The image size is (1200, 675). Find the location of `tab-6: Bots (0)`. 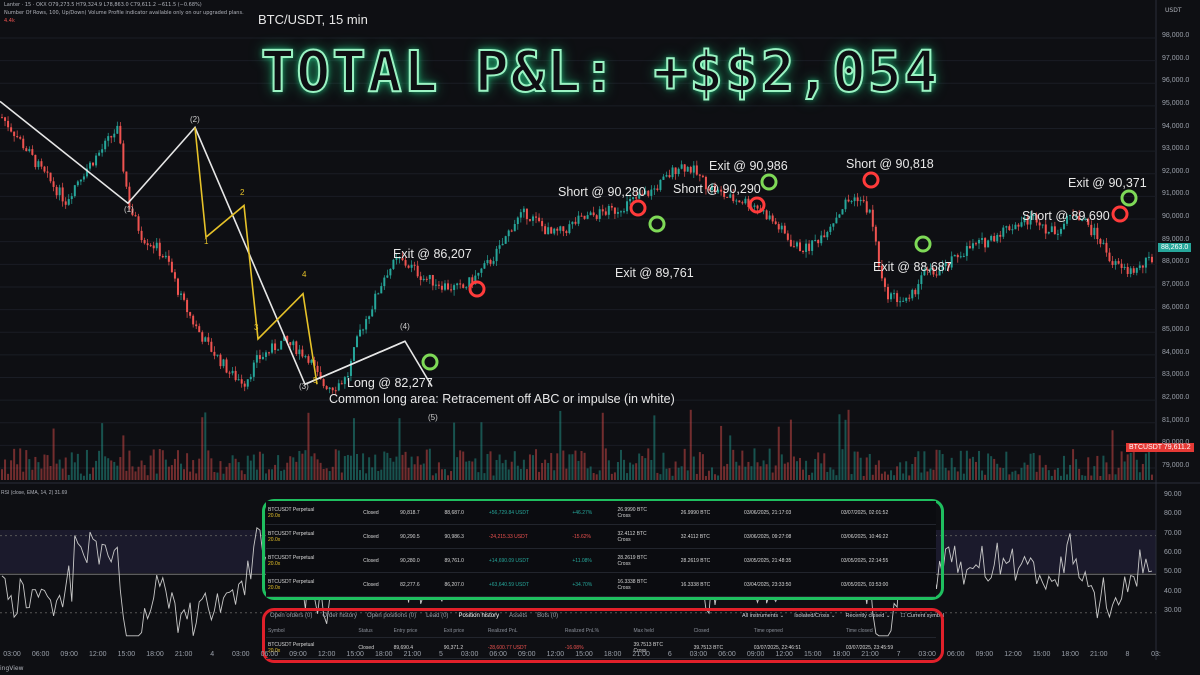

tab-6: Bots (0) is located at coordinates (548, 616).